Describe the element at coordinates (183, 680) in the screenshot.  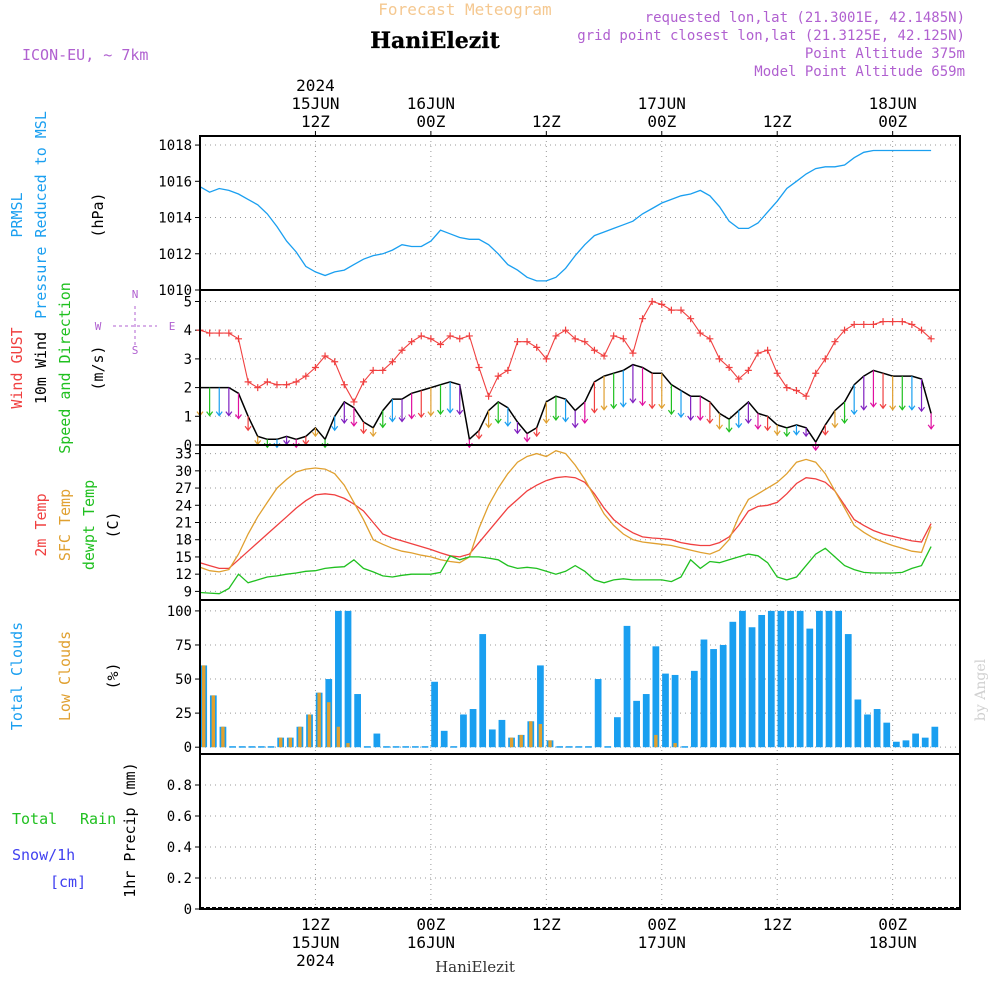
I see `y-tick-label: 50` at that location.